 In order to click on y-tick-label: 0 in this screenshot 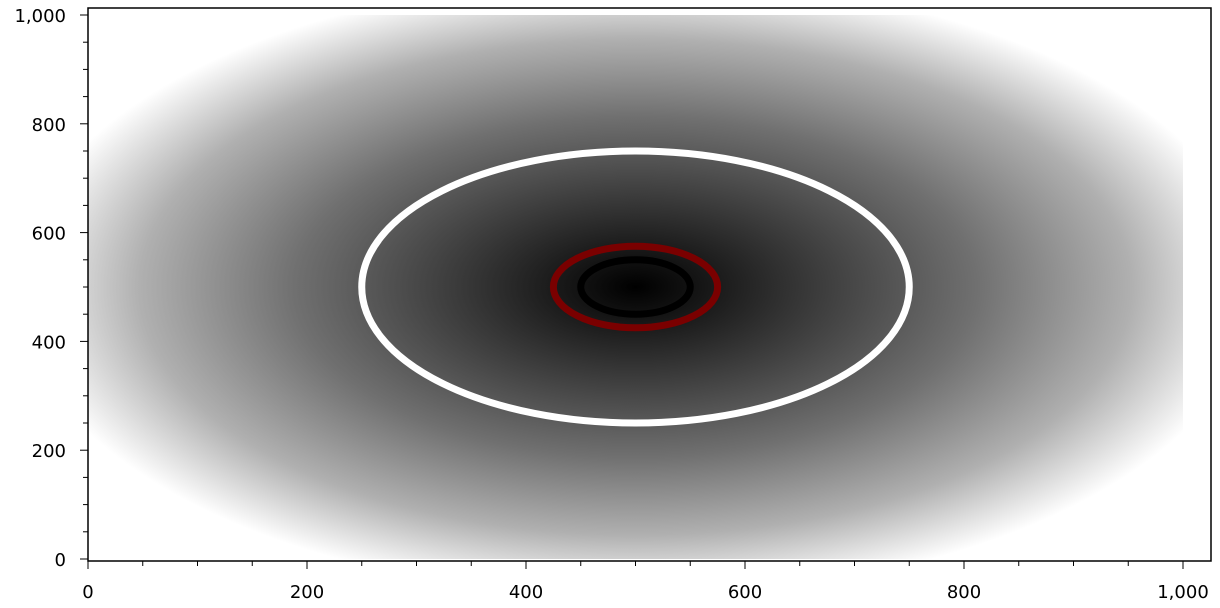, I will do `click(60, 560)`.